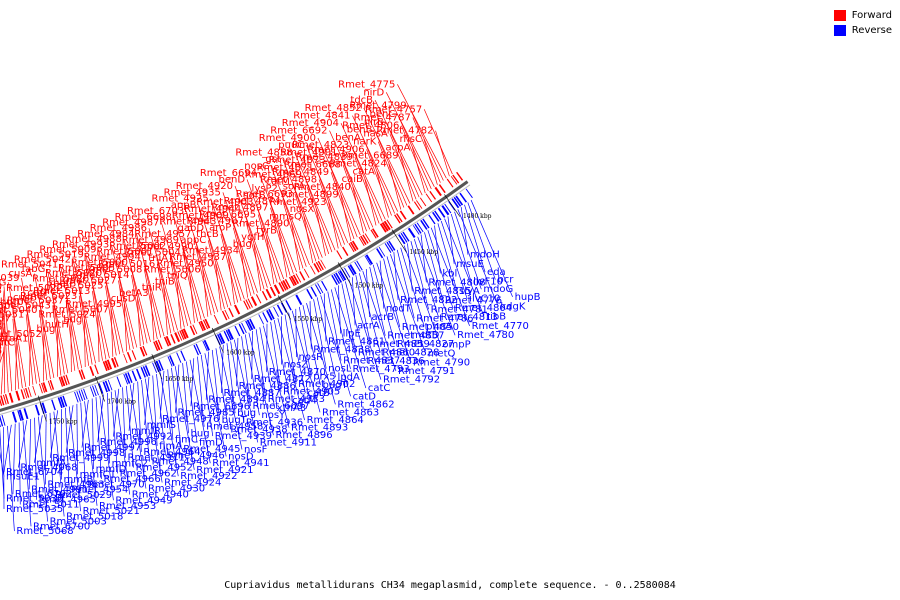  I want to click on reverse-gene-label: Rmet_4776, so click(473, 300).